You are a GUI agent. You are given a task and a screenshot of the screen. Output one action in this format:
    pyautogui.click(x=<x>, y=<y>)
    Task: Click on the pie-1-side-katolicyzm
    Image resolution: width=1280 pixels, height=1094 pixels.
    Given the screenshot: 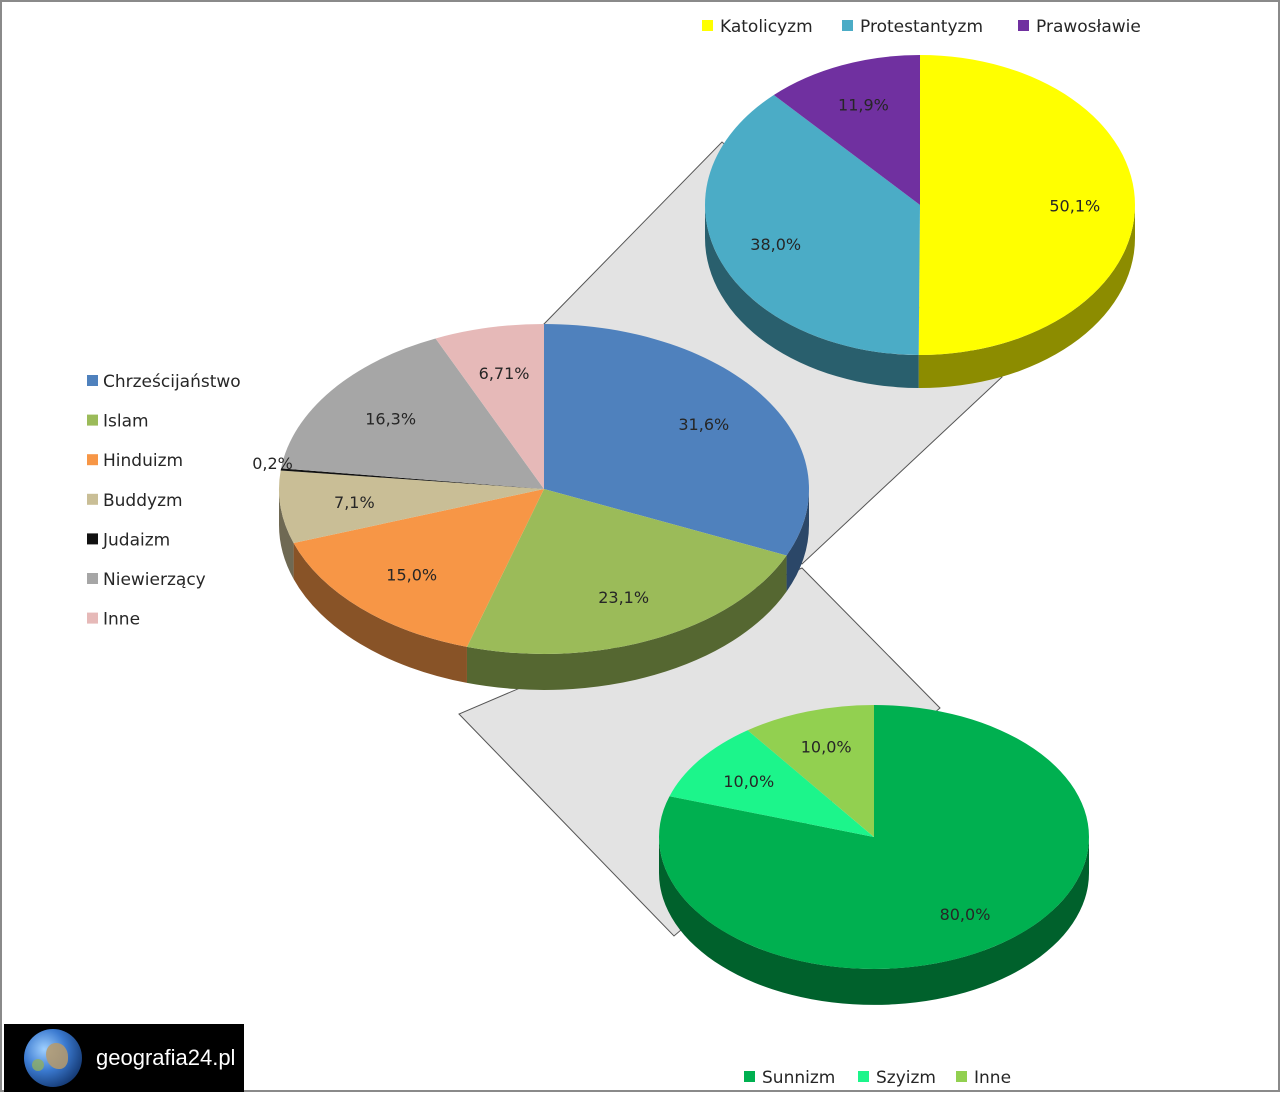 What is the action you would take?
    pyautogui.click(x=1026, y=296)
    